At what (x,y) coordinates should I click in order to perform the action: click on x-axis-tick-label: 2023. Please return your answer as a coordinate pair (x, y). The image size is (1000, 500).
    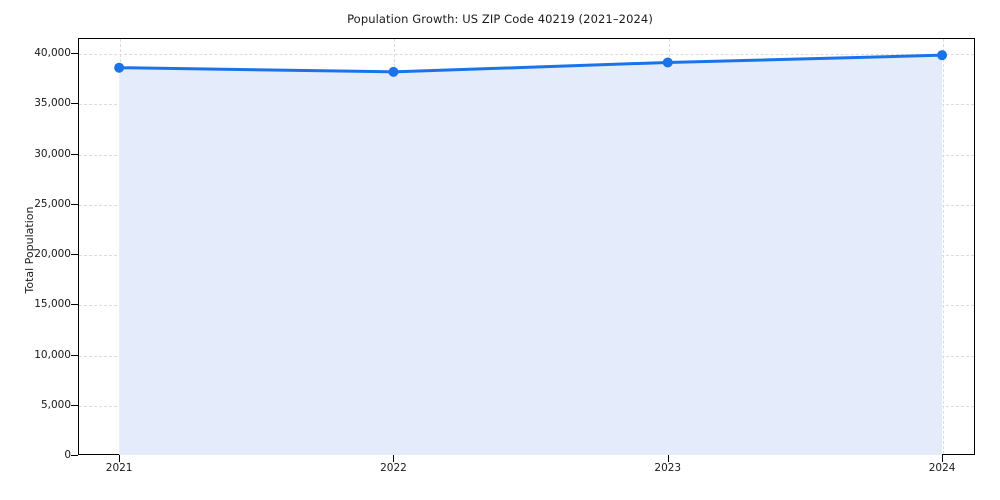
    Looking at the image, I should click on (668, 468).